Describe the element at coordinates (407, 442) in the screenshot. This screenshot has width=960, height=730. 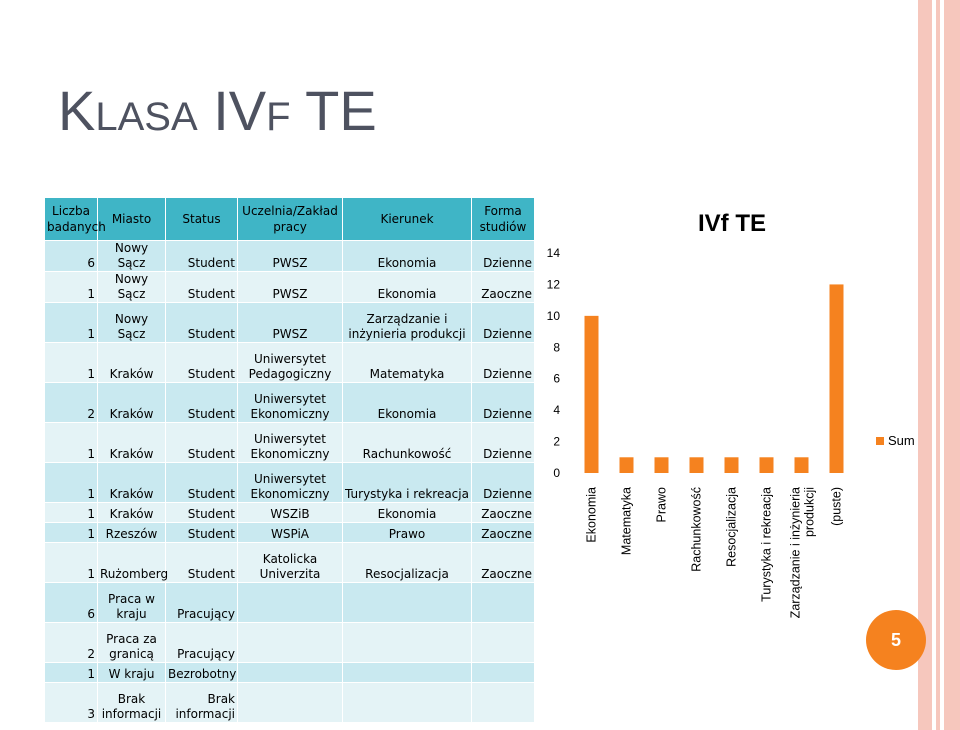
I see `table-cell: Rachunkowość` at that location.